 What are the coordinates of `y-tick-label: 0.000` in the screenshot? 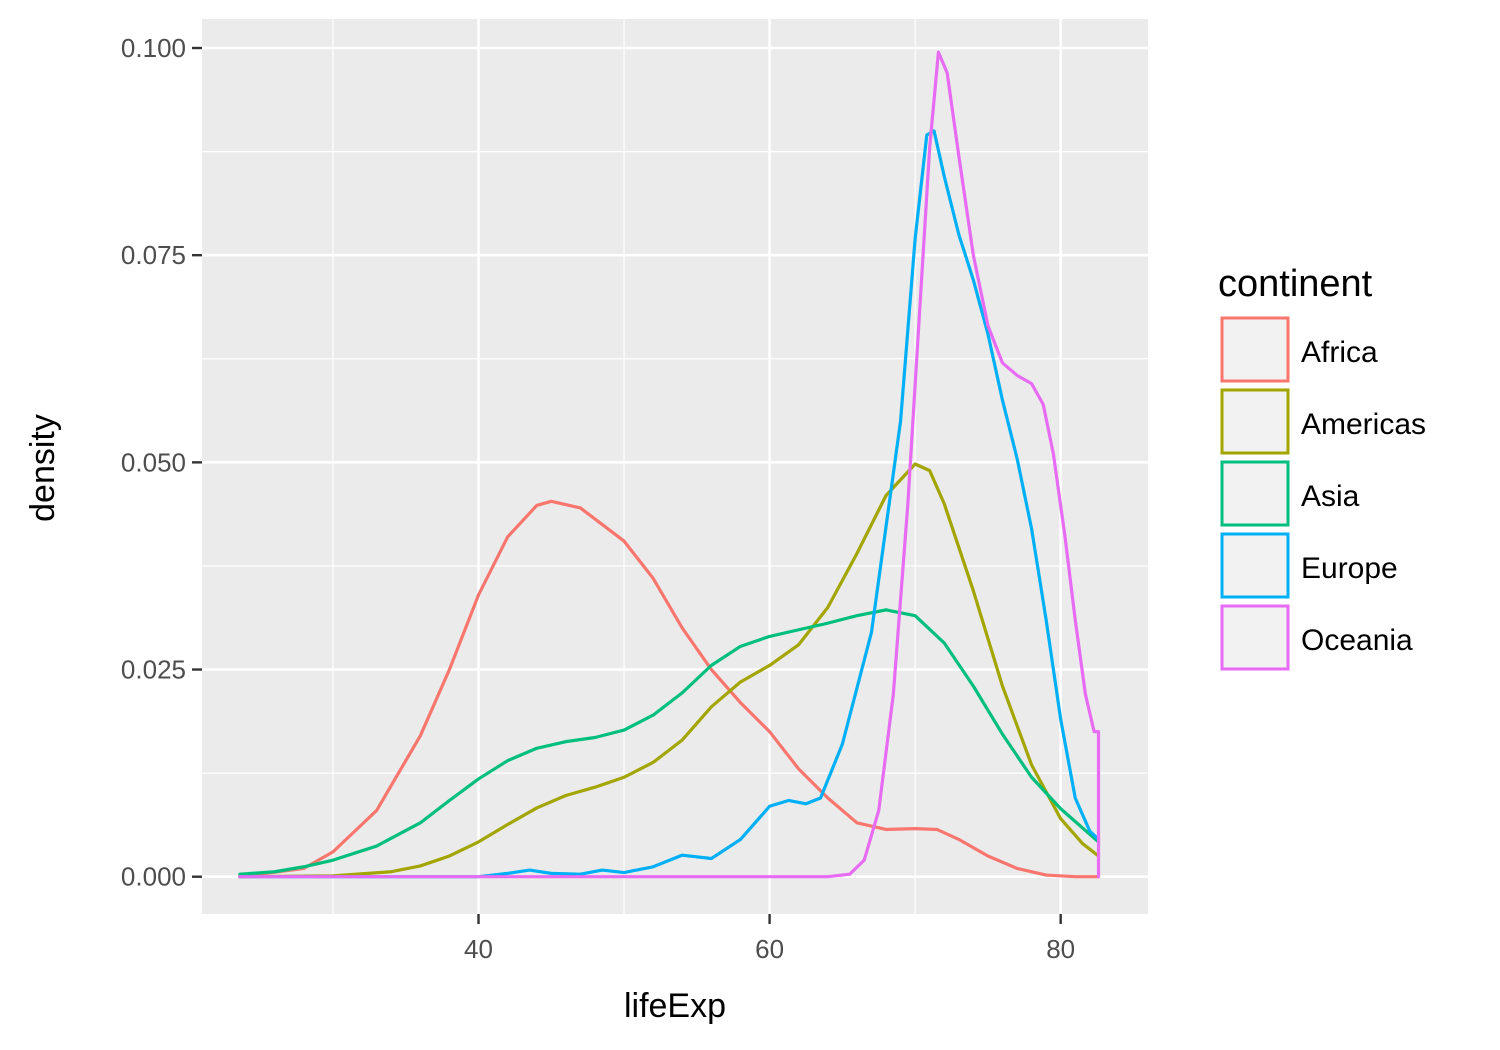 It's located at (153, 877).